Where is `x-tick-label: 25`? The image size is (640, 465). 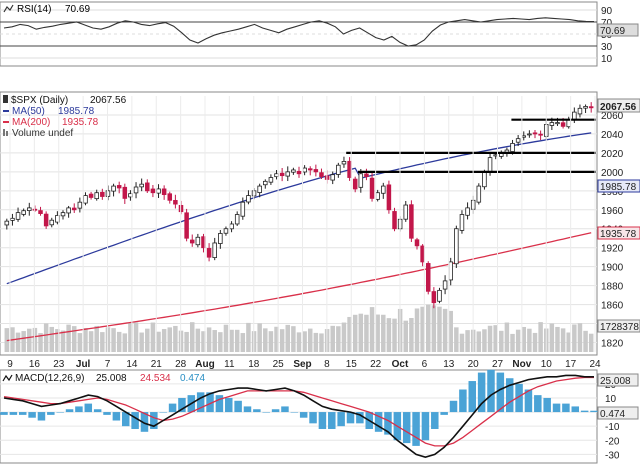
x-tick-label: 25 is located at coordinates (279, 364).